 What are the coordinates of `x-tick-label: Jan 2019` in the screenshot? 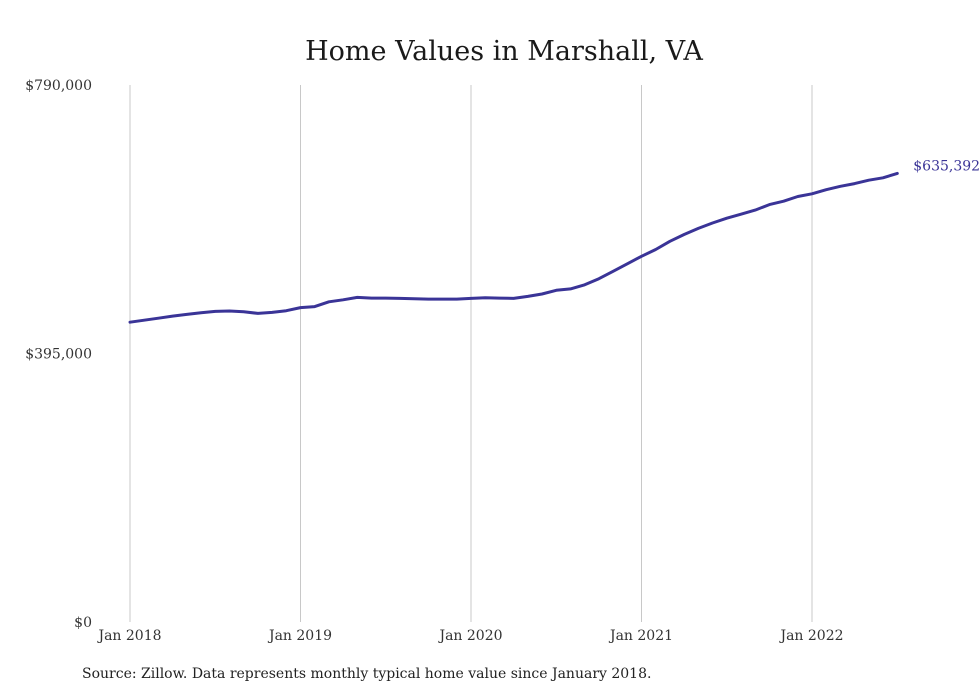 It's located at (299, 636).